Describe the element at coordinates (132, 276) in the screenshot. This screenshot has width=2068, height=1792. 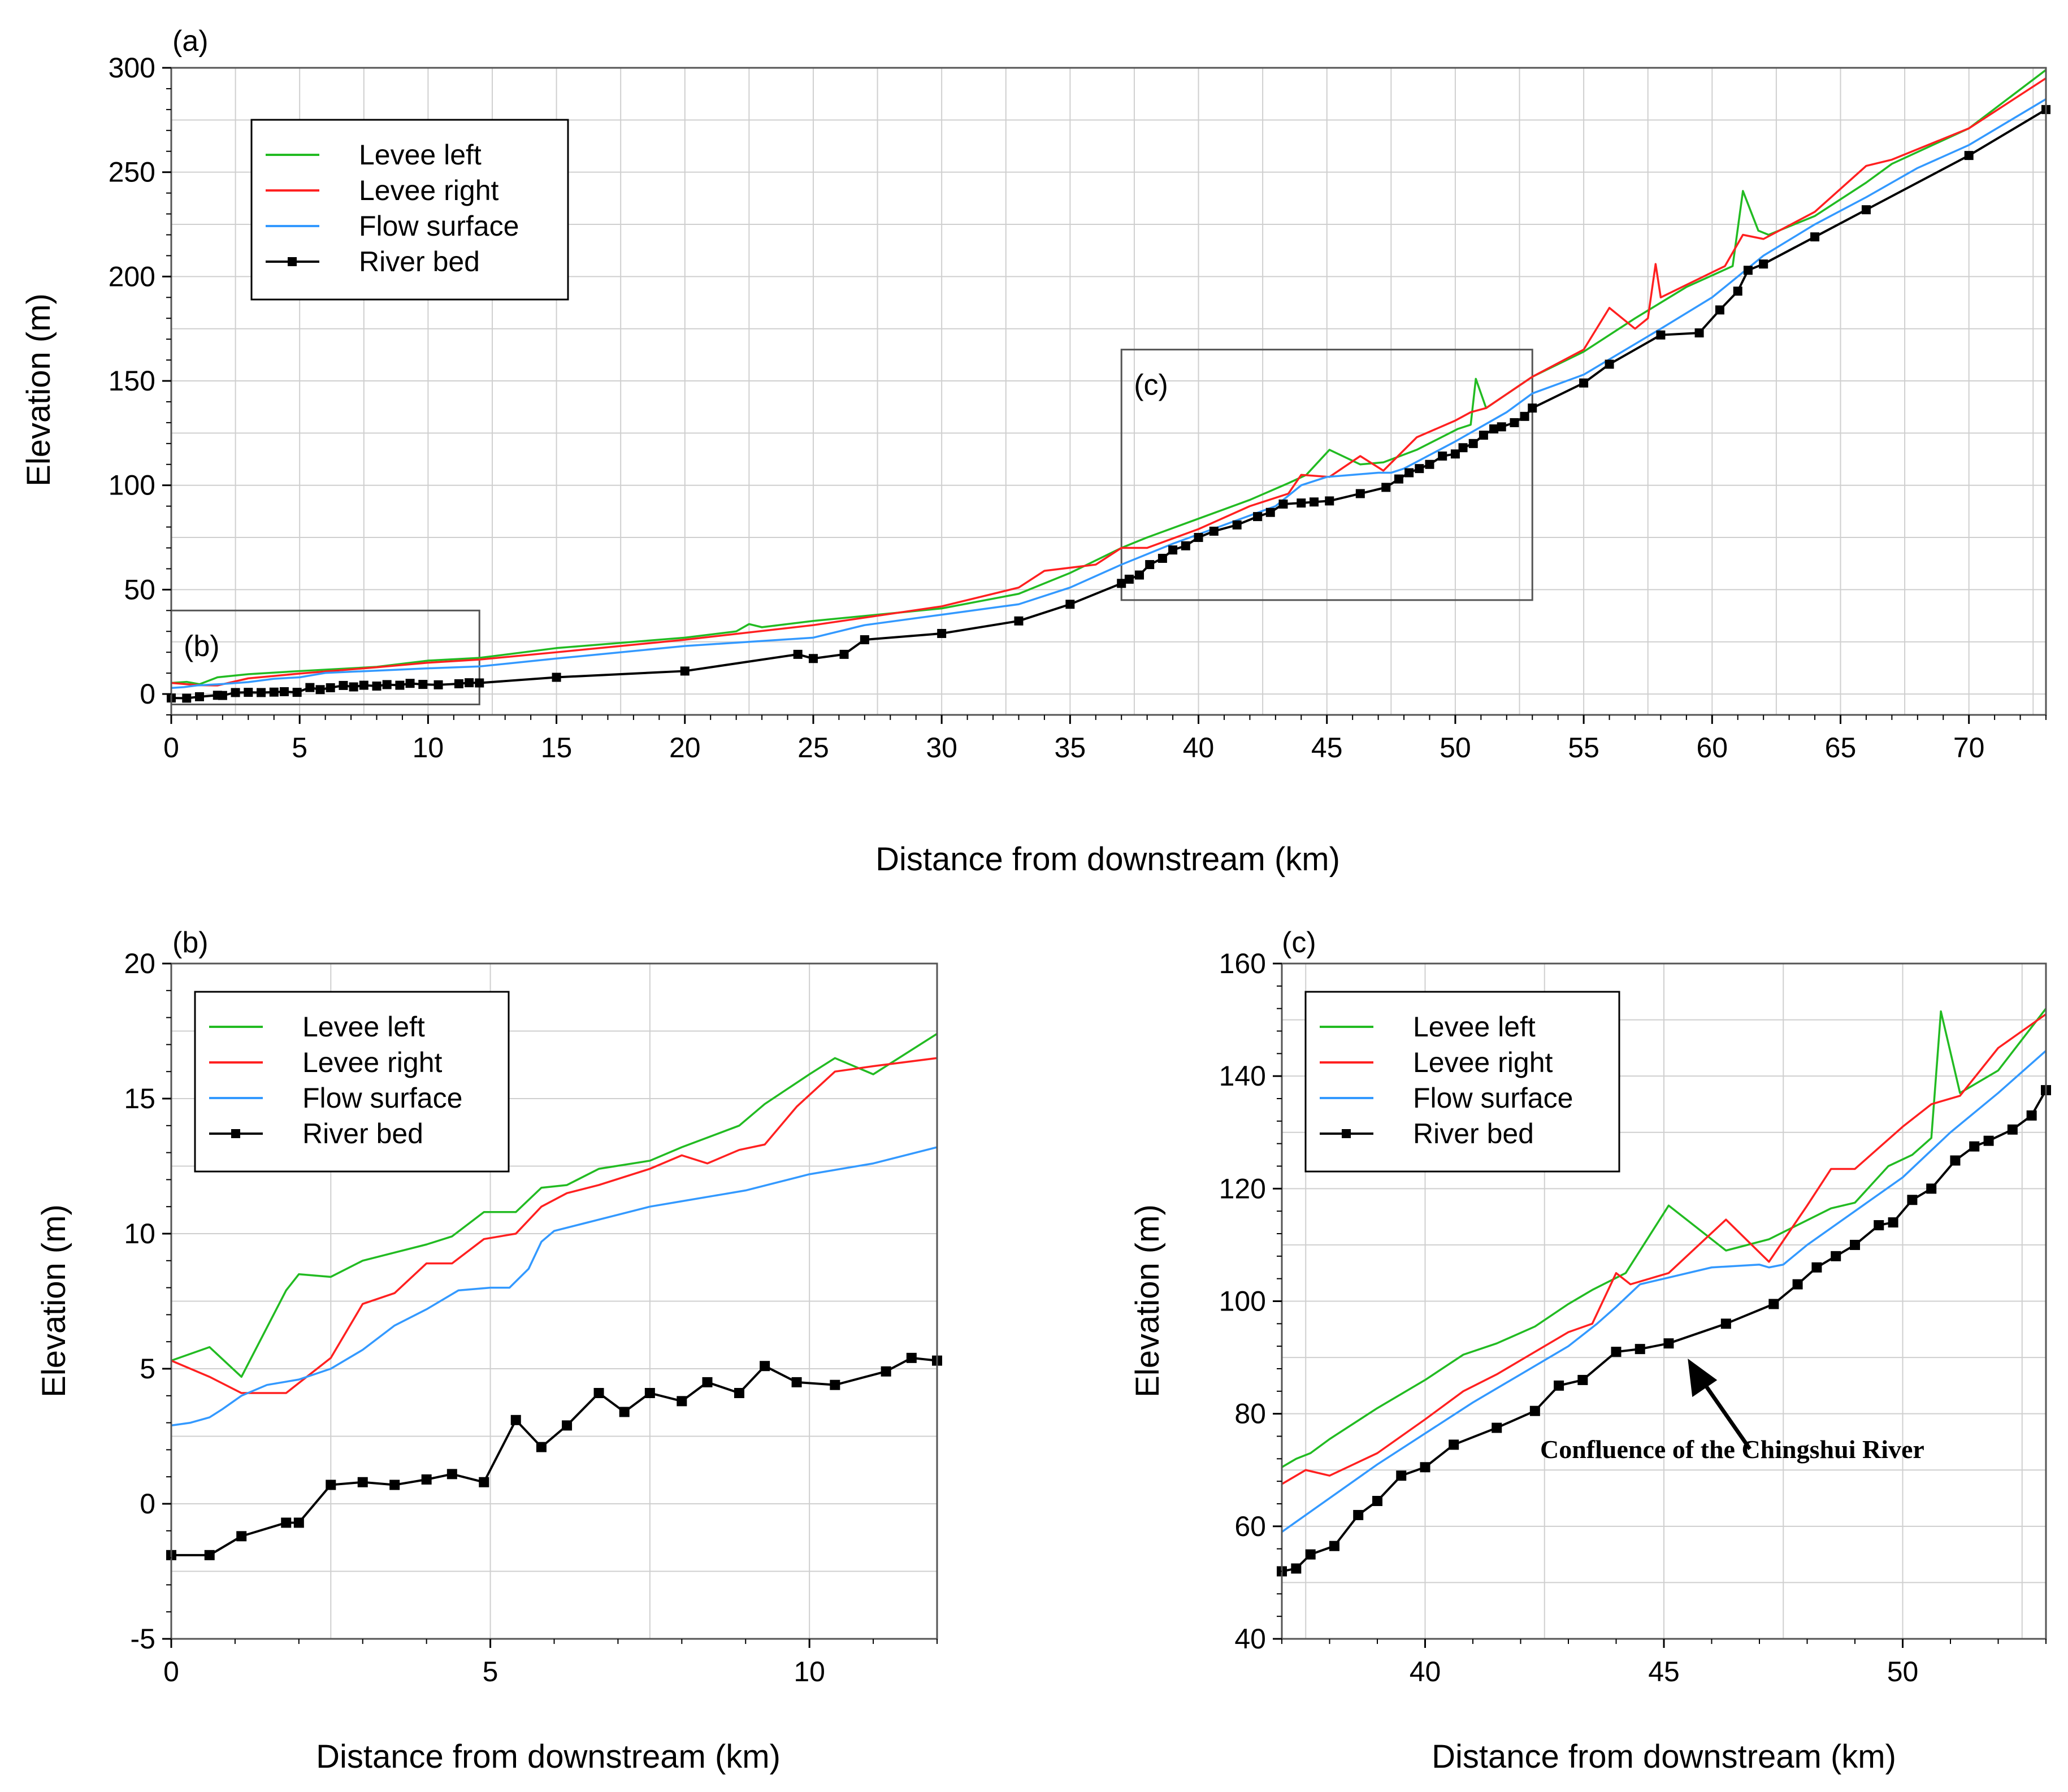
I see `y-tick-label: 200` at that location.